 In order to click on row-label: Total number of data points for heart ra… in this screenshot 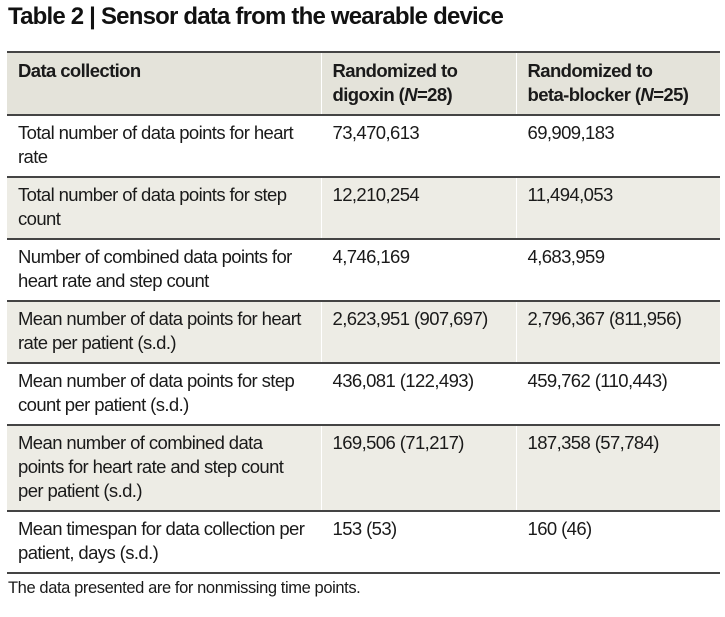, I will do `click(164, 145)`.